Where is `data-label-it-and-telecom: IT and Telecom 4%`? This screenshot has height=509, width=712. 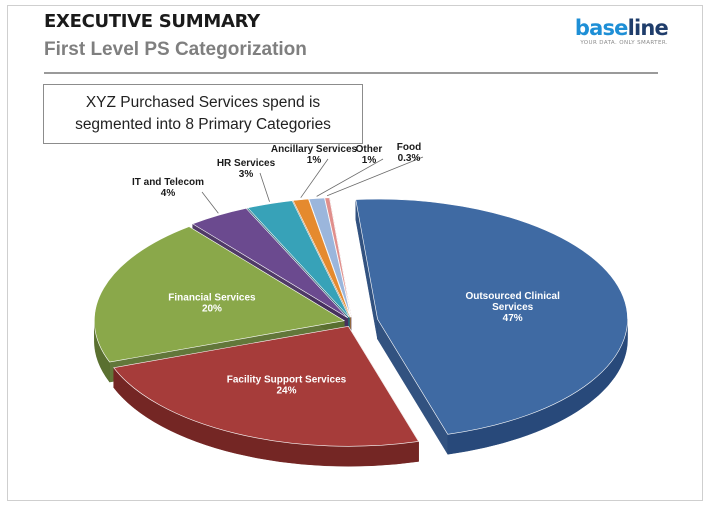
data-label-it-and-telecom: IT and Telecom 4% is located at coordinates (168, 188).